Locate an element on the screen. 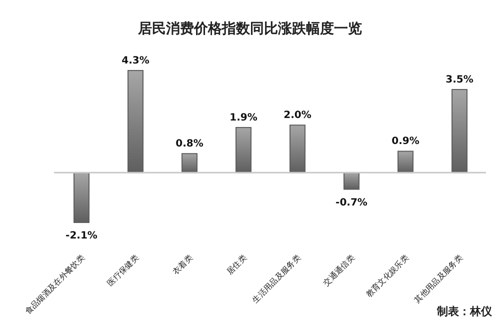  x-tick-label: 衣着类 is located at coordinates (182, 264).